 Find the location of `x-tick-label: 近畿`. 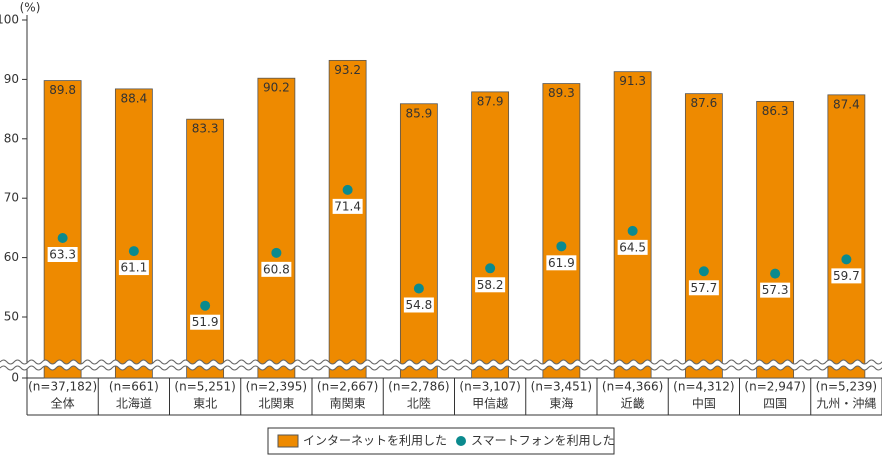

x-tick-label: 近畿 is located at coordinates (633, 404).